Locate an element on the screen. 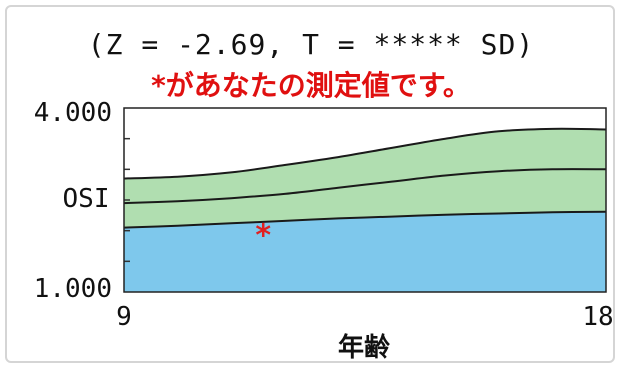 Image resolution: width=622 pixels, height=370 pixels. measurement-marker: * is located at coordinates (263, 236).